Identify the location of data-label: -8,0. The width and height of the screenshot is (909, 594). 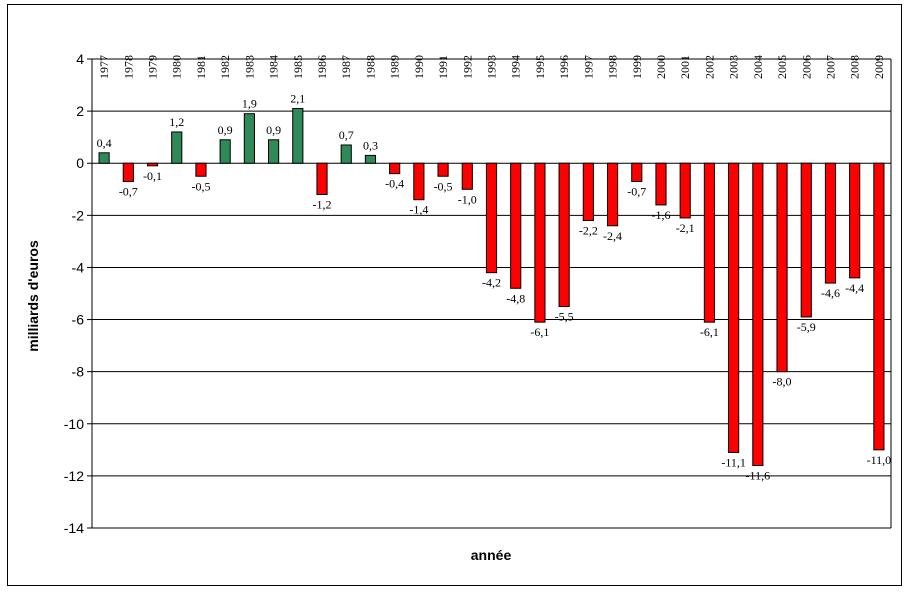
(782, 382).